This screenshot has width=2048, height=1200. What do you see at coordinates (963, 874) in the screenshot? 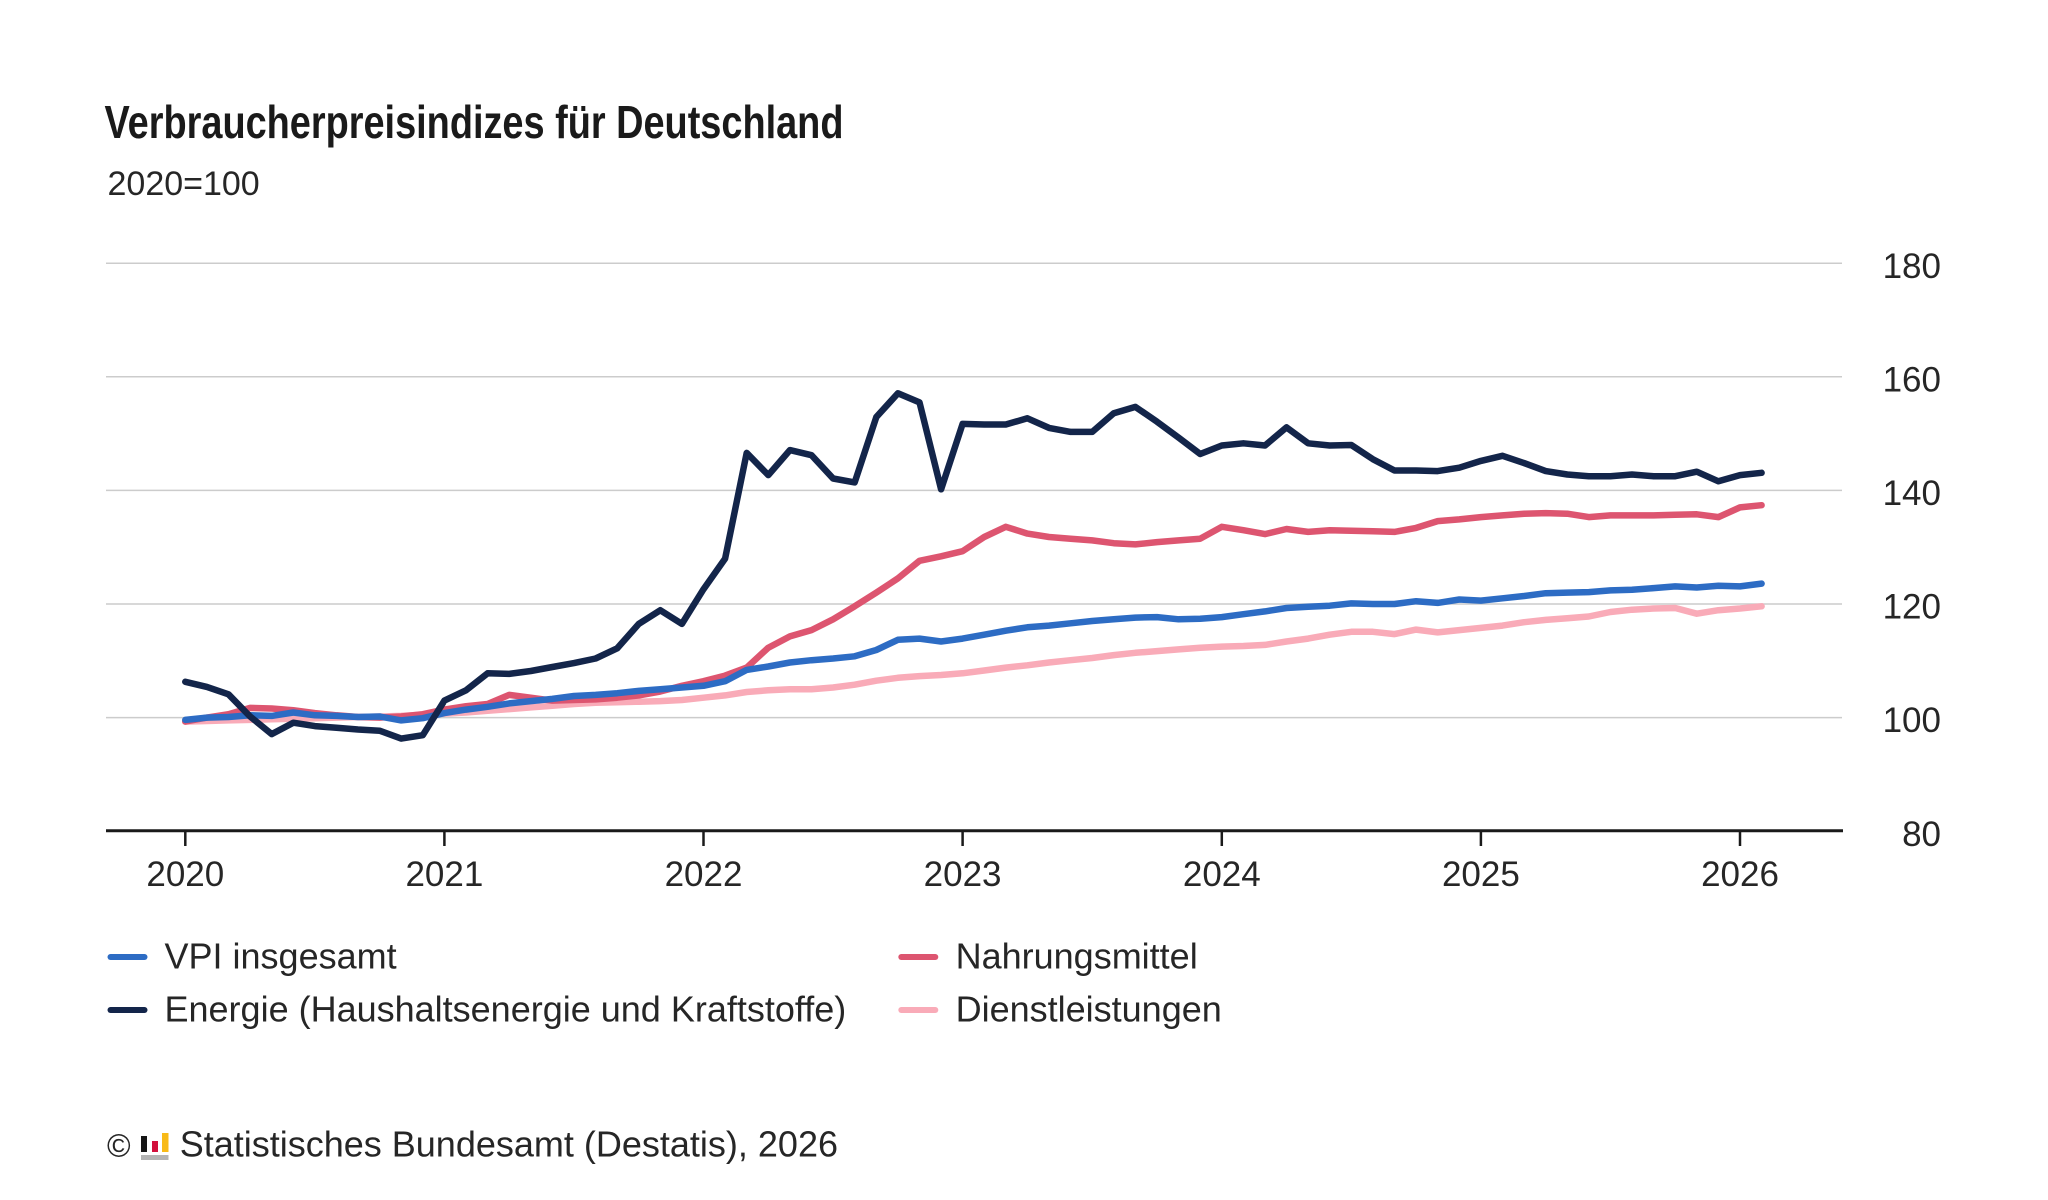
I see `svg-text: 2023` at bounding box center [963, 874].